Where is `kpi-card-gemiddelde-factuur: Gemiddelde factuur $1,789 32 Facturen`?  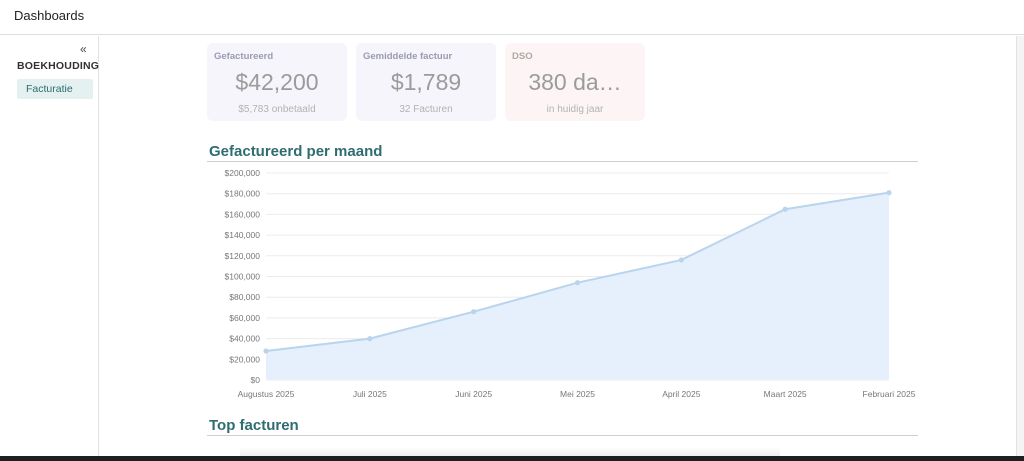
kpi-card-gemiddelde-factuur: Gemiddelde factuur $1,789 32 Facturen is located at coordinates (426, 82).